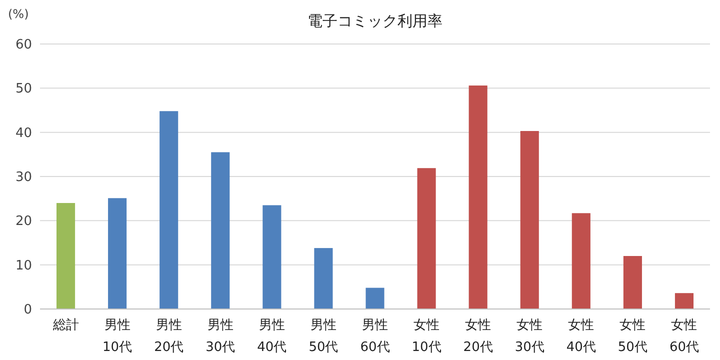 Image resolution: width=720 pixels, height=360 pixels. I want to click on y-tick-label: 10, so click(23, 266).